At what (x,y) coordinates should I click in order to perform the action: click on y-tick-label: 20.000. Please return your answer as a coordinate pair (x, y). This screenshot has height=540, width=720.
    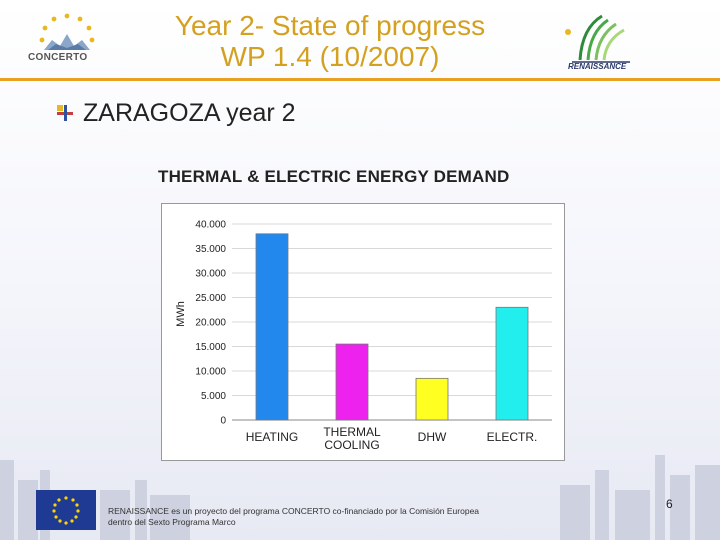
    Looking at the image, I should click on (210, 323).